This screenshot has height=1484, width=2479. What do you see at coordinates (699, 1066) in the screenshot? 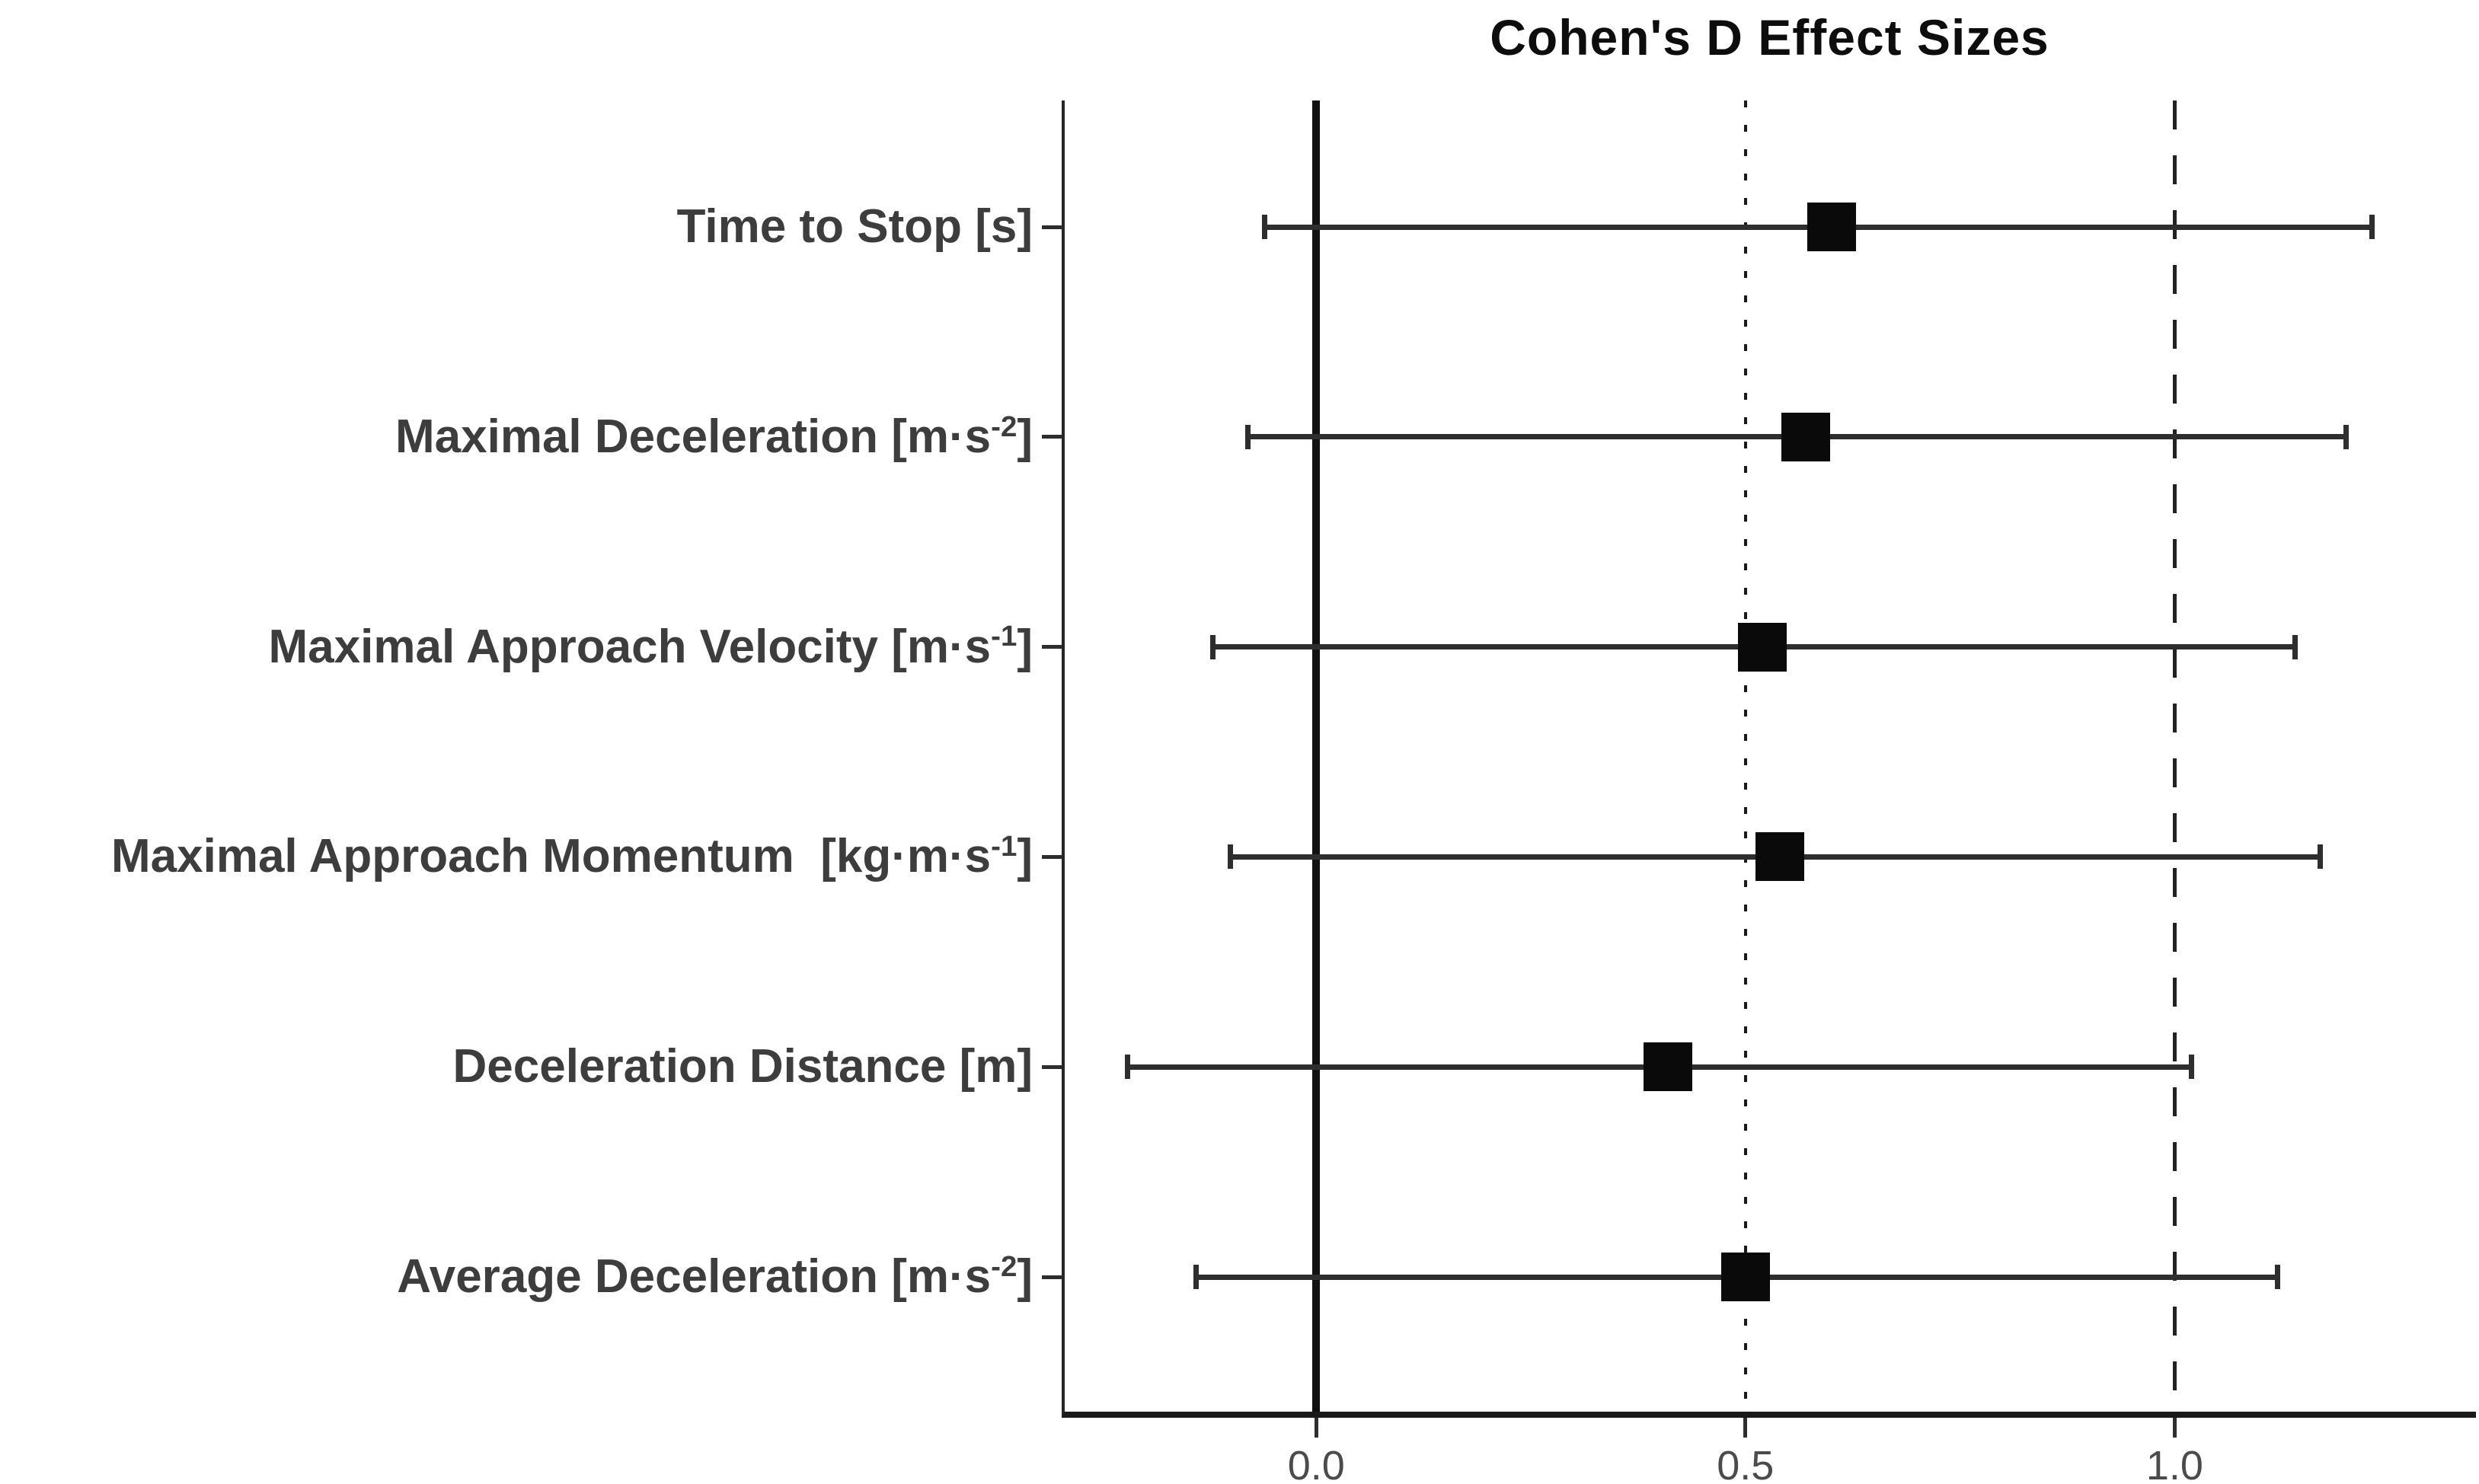
I see `category-label-text: Deceleration Distance` at bounding box center [699, 1066].